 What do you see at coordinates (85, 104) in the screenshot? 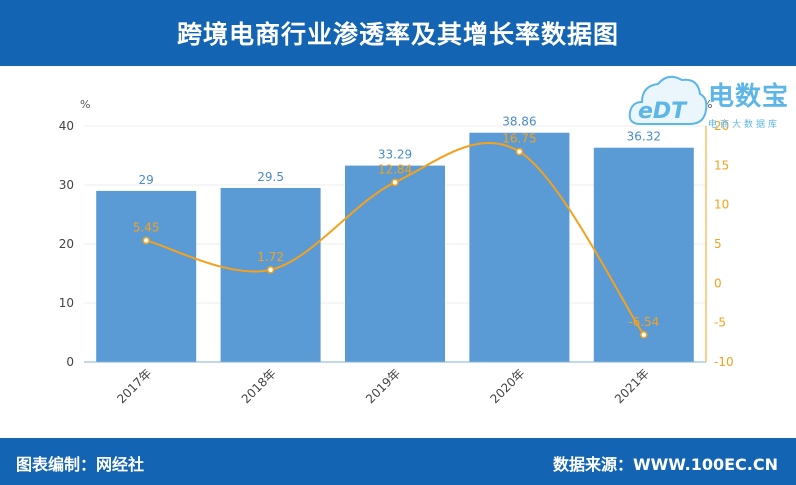
I see `y-left-unit: %` at bounding box center [85, 104].